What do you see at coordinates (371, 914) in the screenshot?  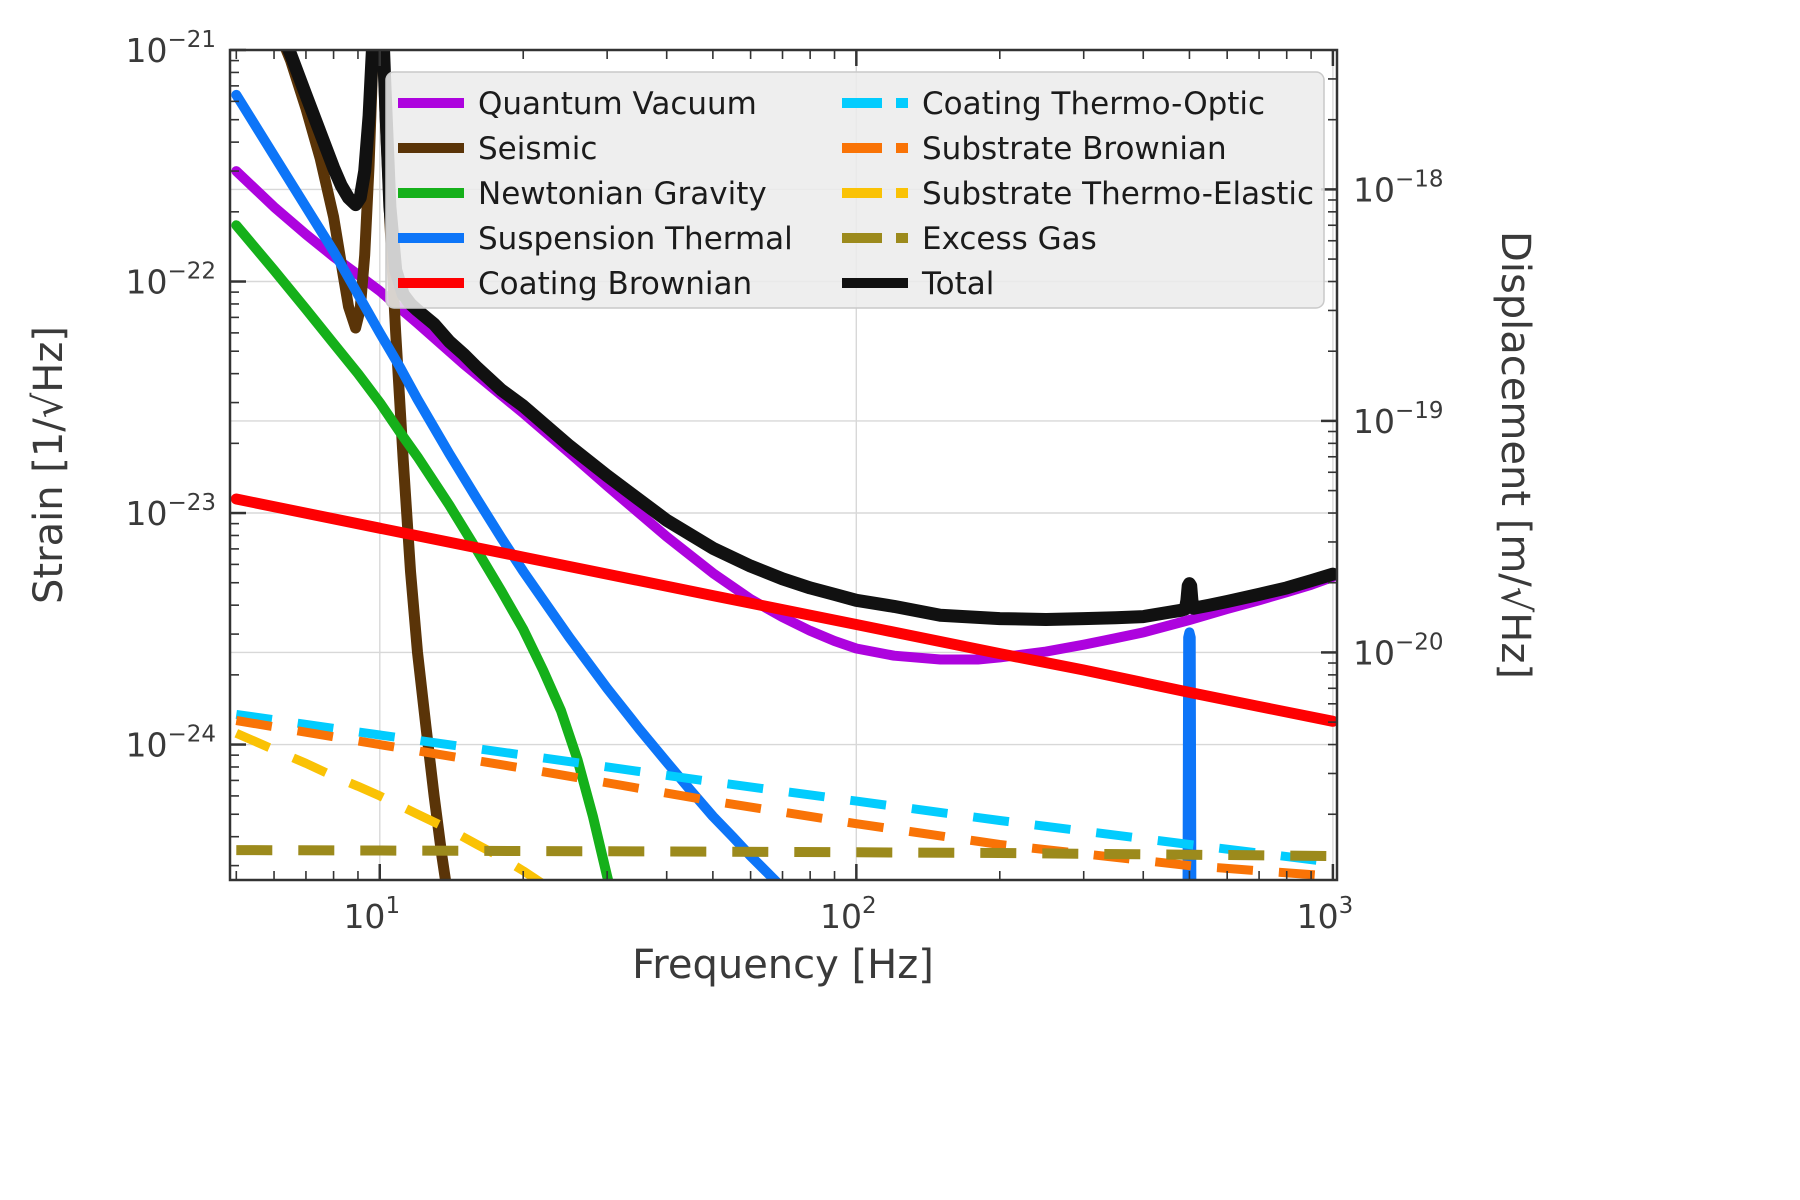 I see `tick-label: 10¹` at bounding box center [371, 914].